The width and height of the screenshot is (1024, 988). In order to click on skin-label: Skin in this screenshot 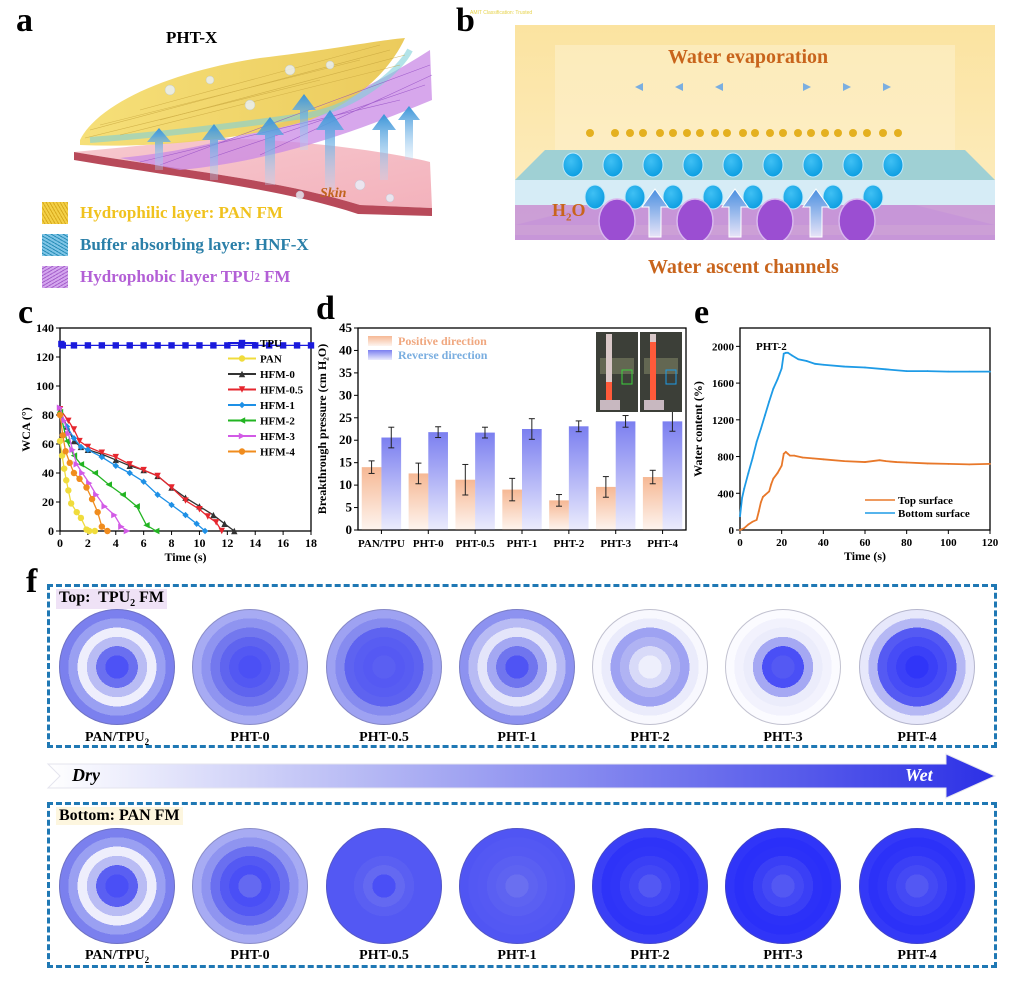, I will do `click(333, 193)`.